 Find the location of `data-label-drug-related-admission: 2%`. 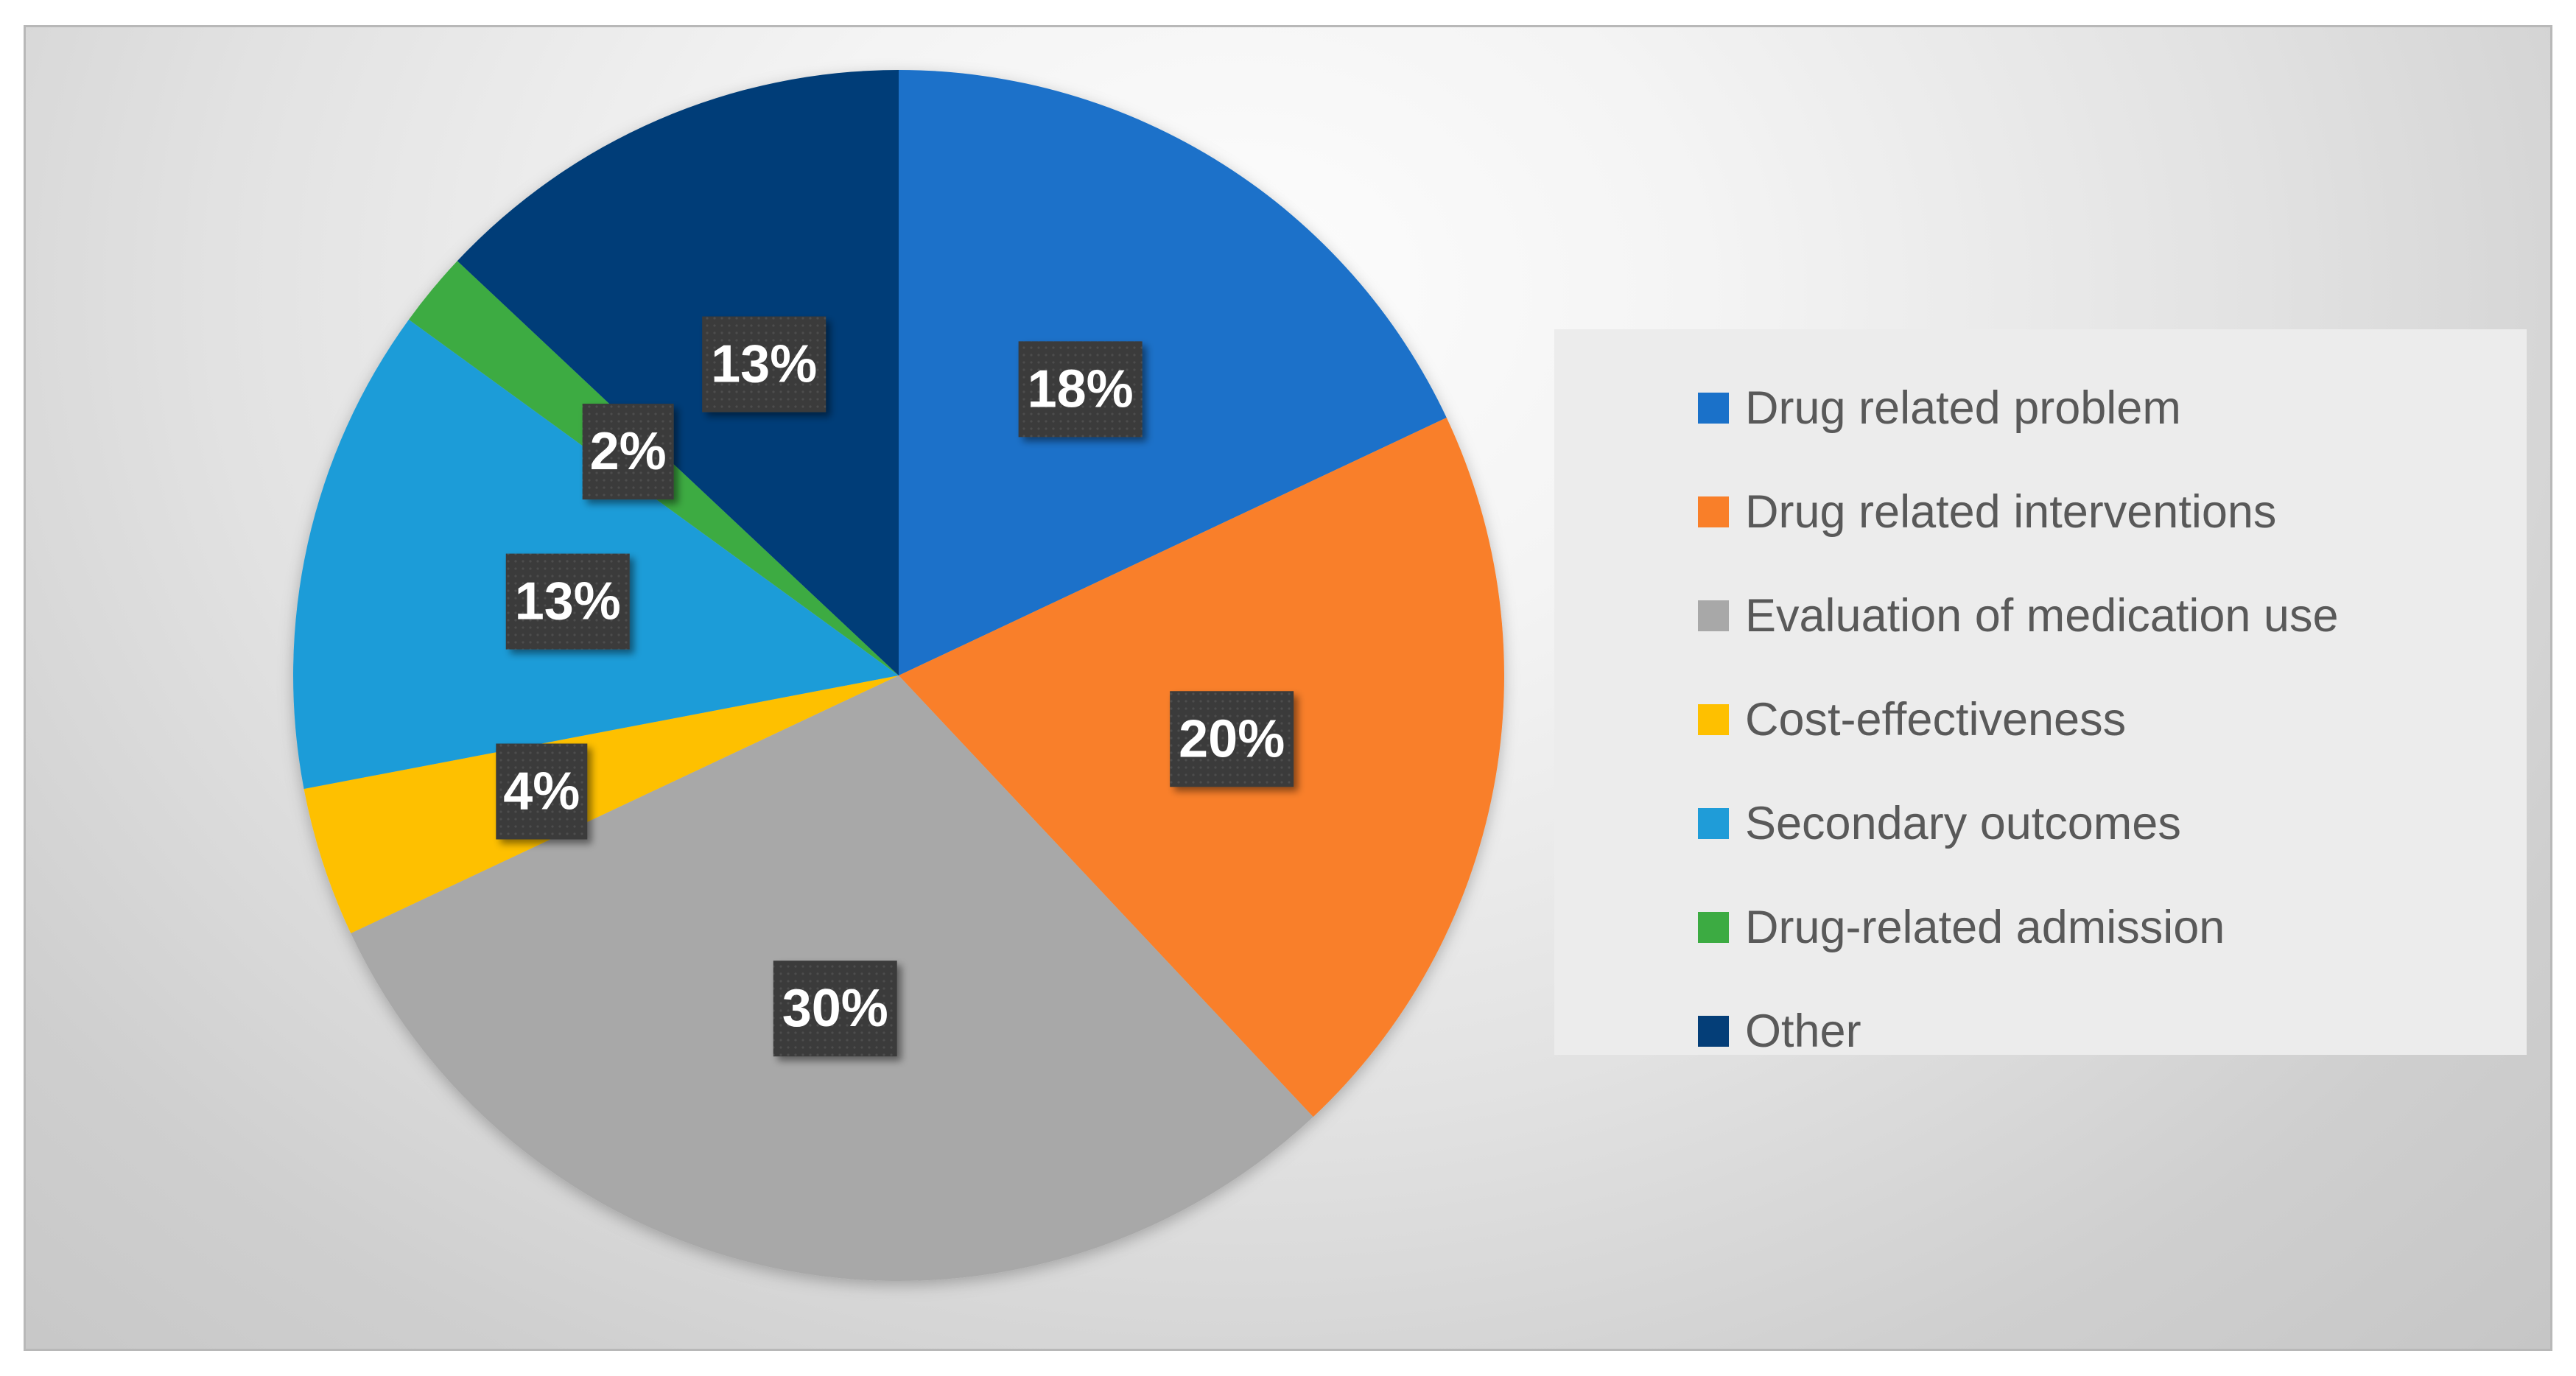

data-label-drug-related-admission: 2% is located at coordinates (628, 452).